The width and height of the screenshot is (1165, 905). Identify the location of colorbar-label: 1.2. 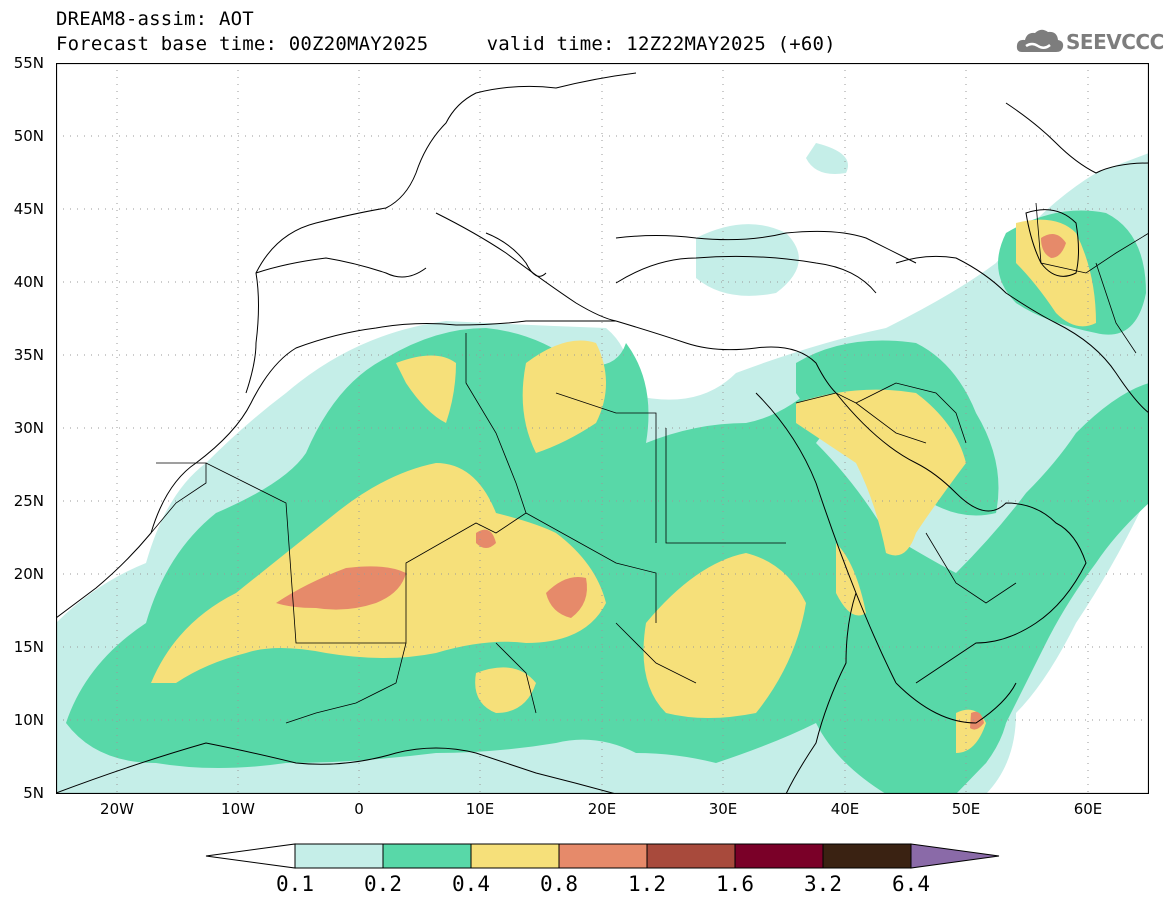
(647, 884).